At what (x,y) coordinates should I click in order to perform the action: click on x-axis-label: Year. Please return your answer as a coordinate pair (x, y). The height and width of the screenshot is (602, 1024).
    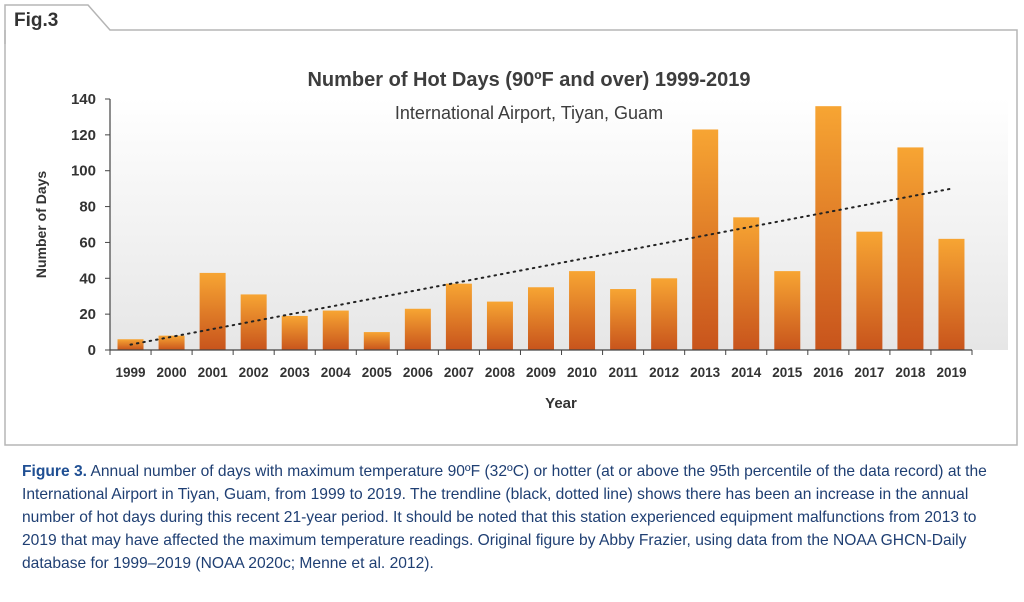
    Looking at the image, I should click on (561, 403).